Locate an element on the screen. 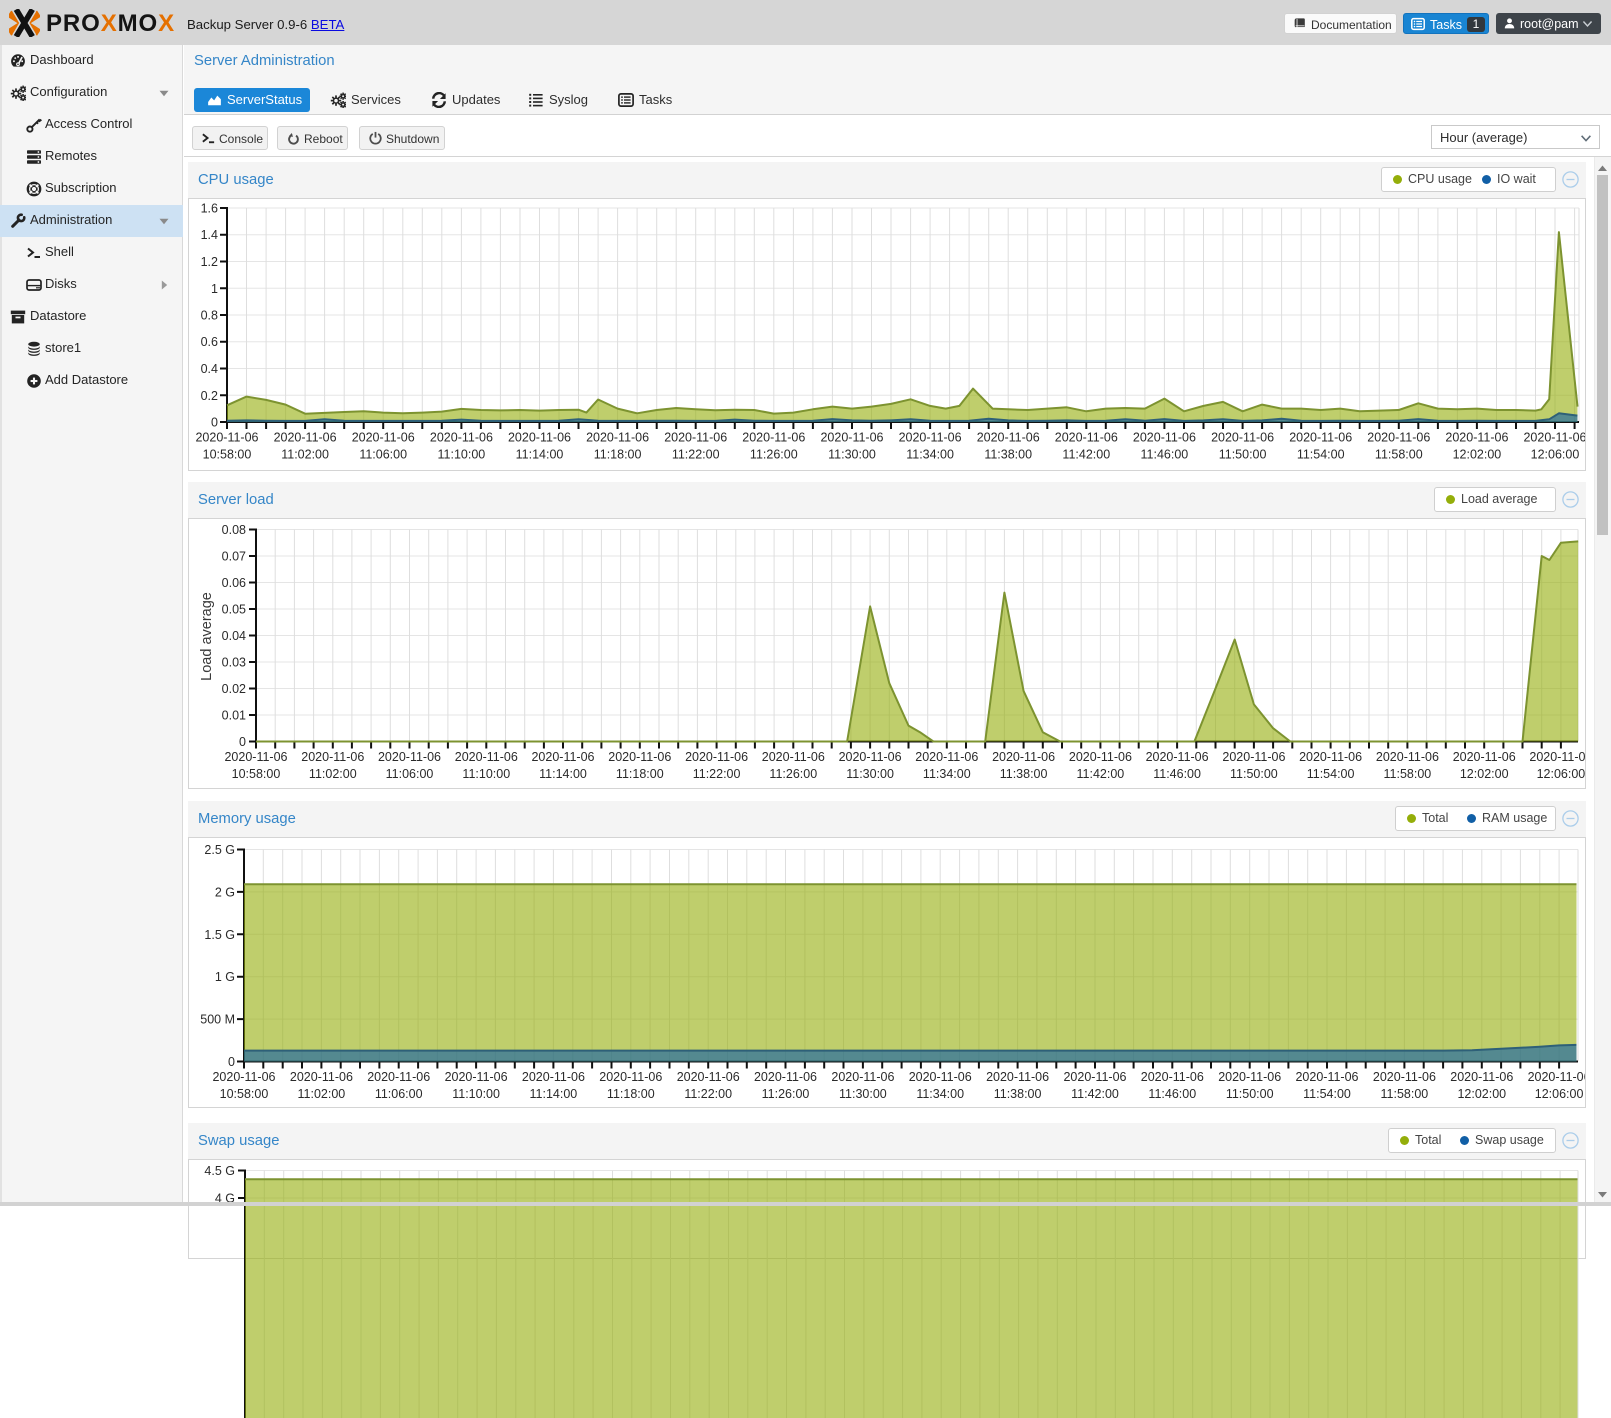 This screenshot has height=1418, width=1611. svg-text: 1.5 G is located at coordinates (219, 935).